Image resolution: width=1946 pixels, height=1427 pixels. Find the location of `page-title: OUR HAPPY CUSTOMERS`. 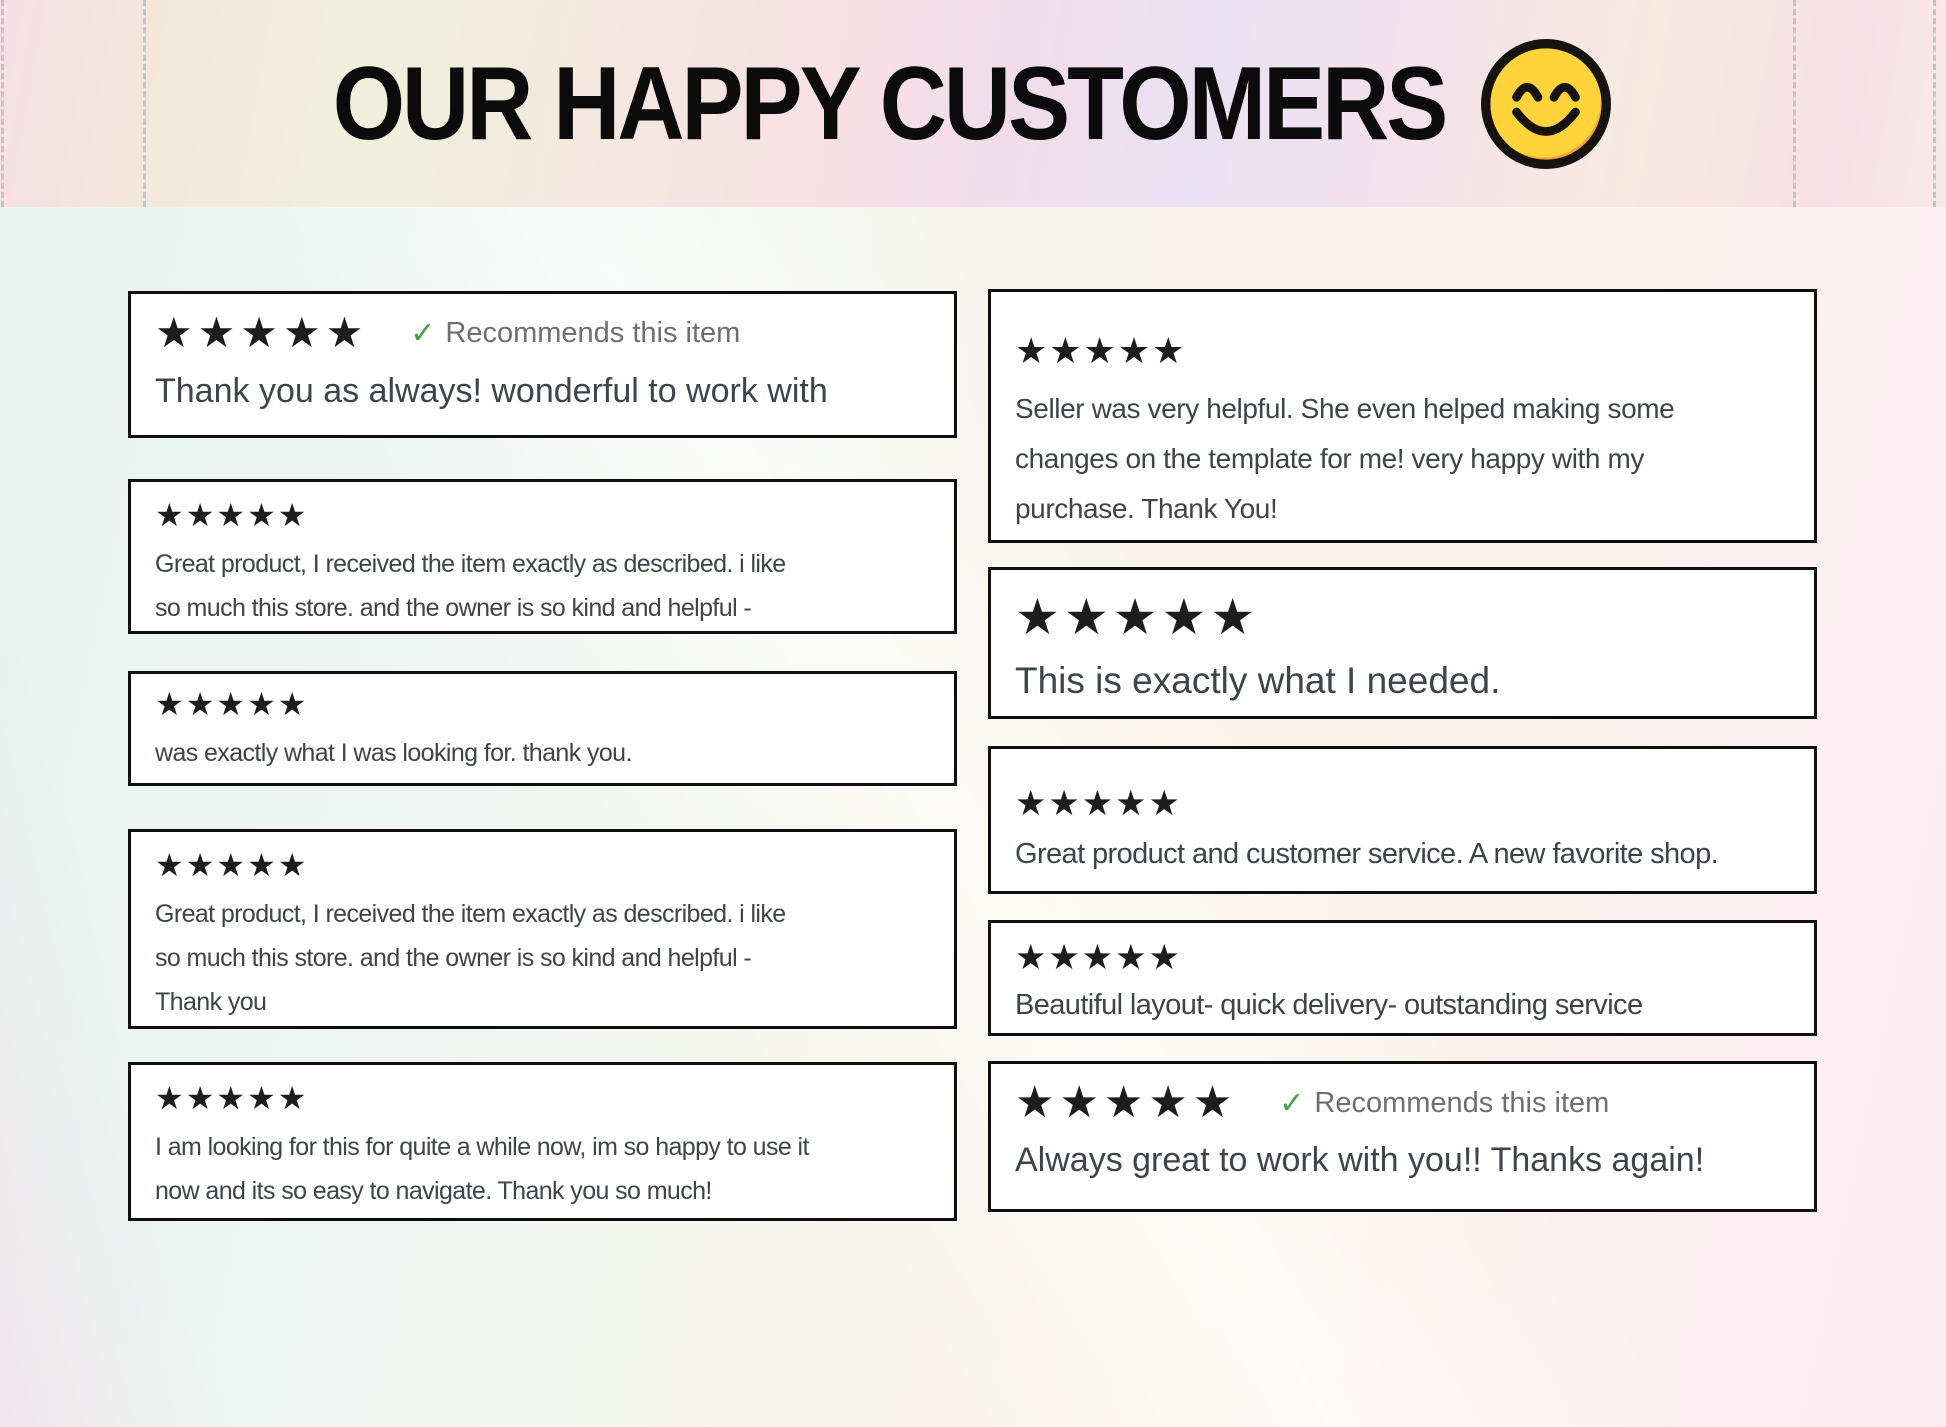

page-title: OUR HAPPY CUSTOMERS is located at coordinates (890, 103).